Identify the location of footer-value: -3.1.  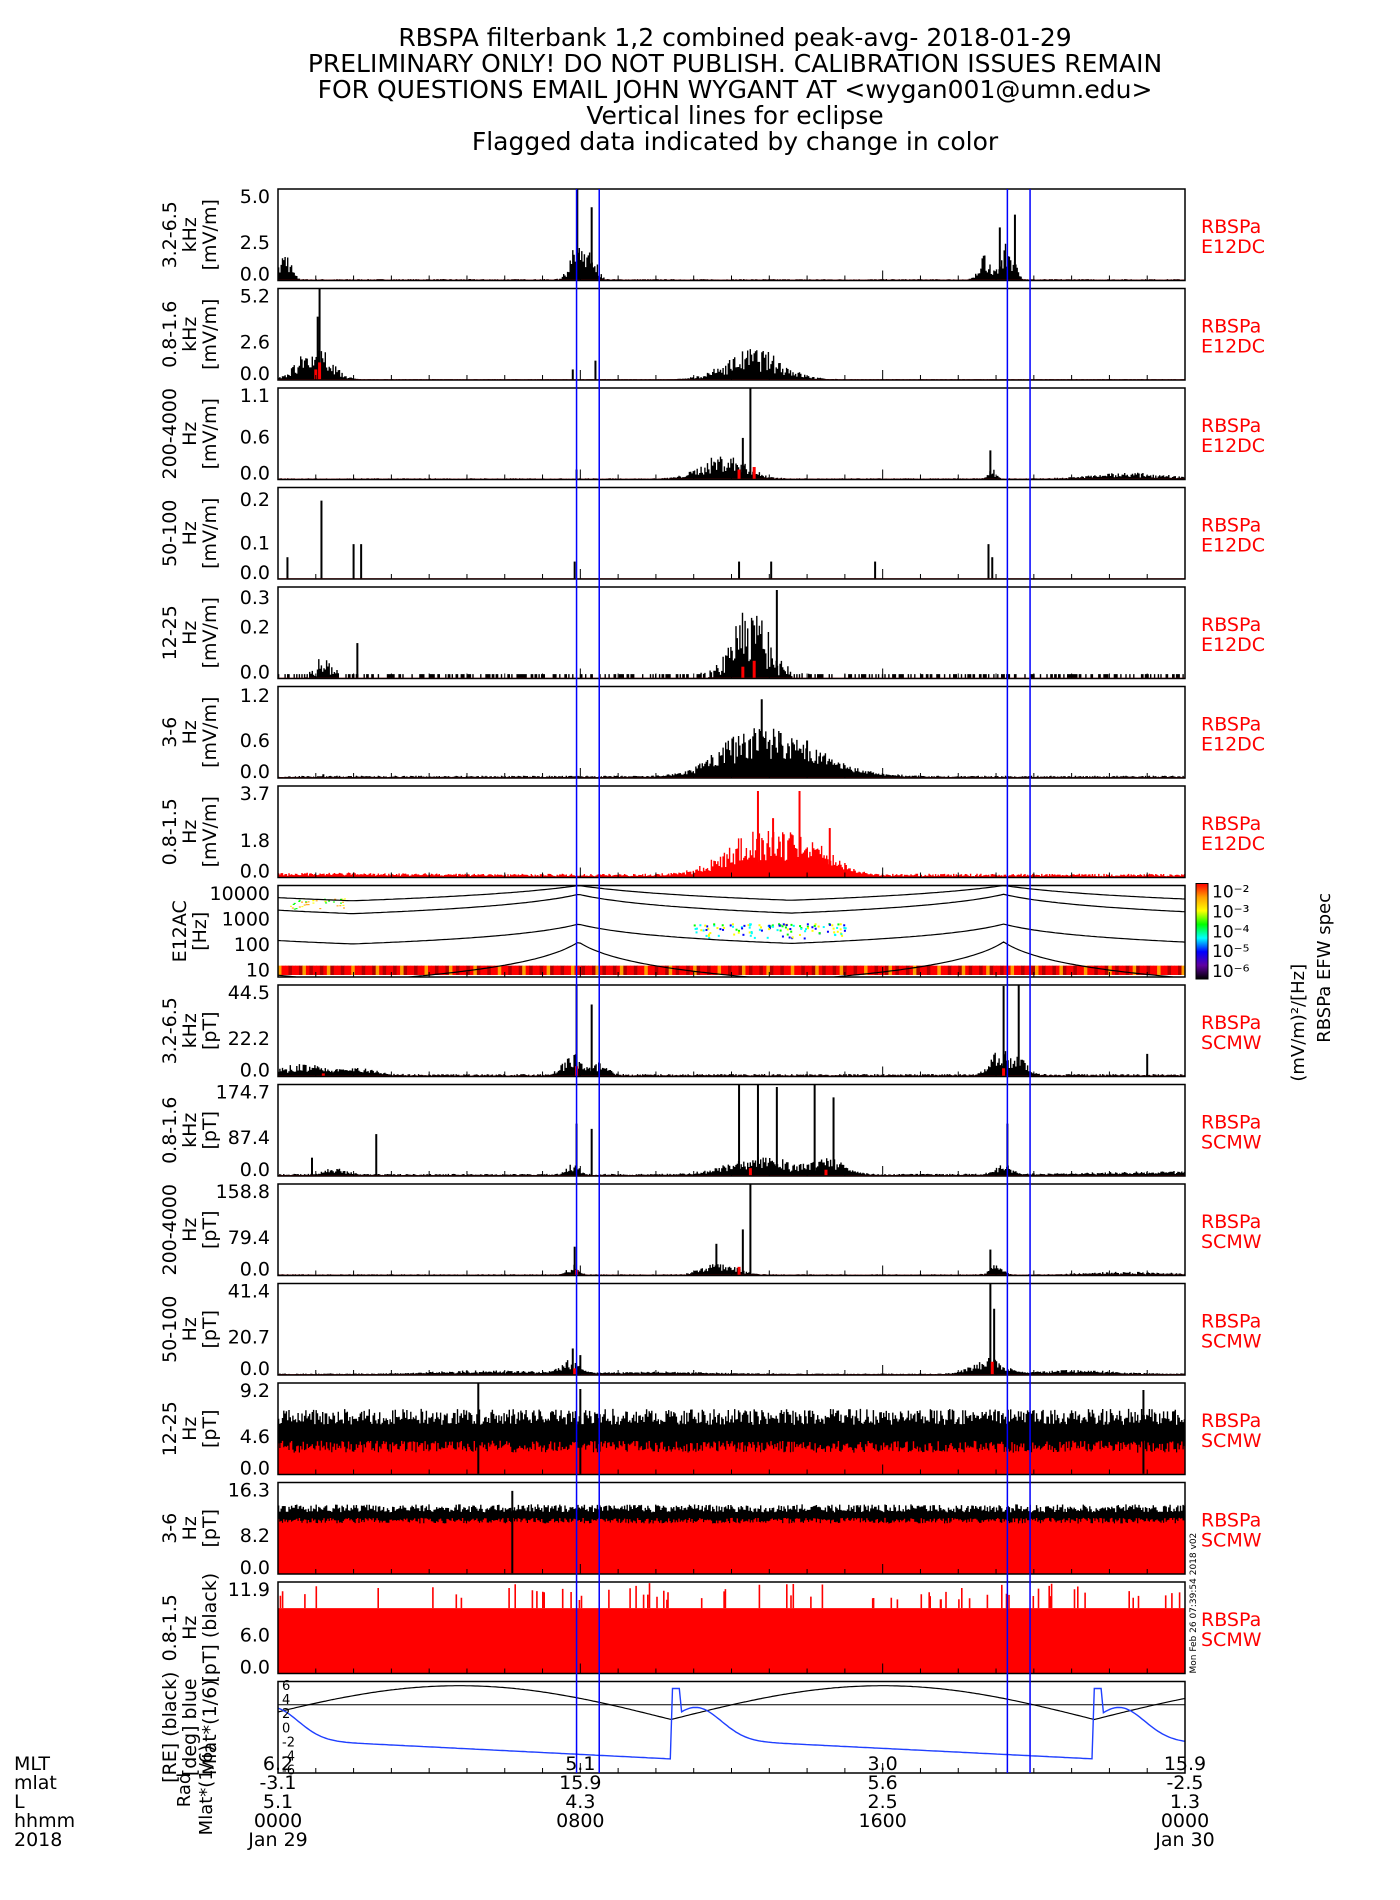
(277, 1783).